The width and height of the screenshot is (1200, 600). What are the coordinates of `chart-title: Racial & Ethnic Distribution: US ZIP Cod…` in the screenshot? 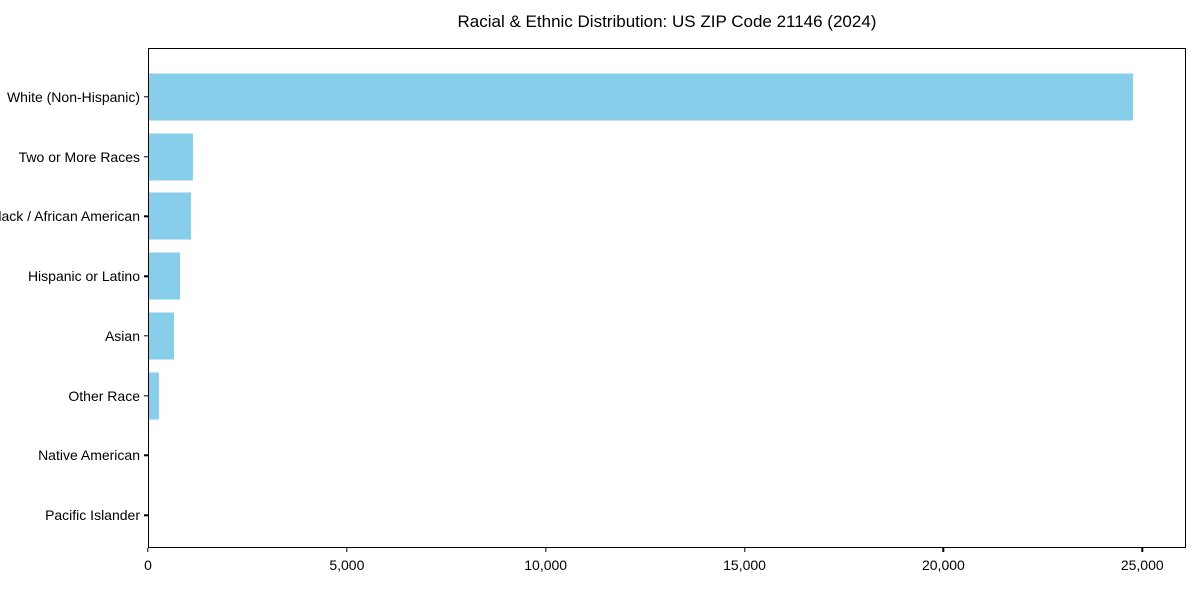 It's located at (667, 21).